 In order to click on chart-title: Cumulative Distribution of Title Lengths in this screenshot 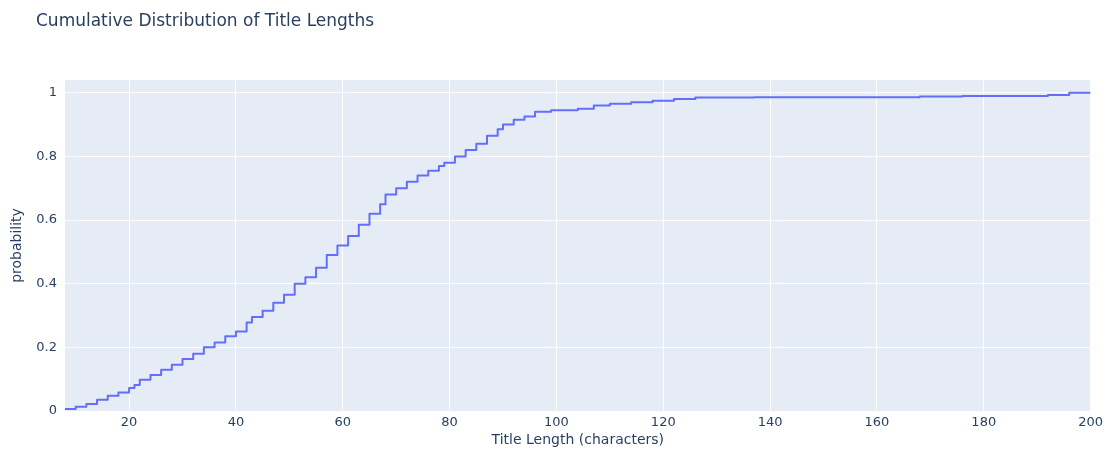, I will do `click(205, 20)`.